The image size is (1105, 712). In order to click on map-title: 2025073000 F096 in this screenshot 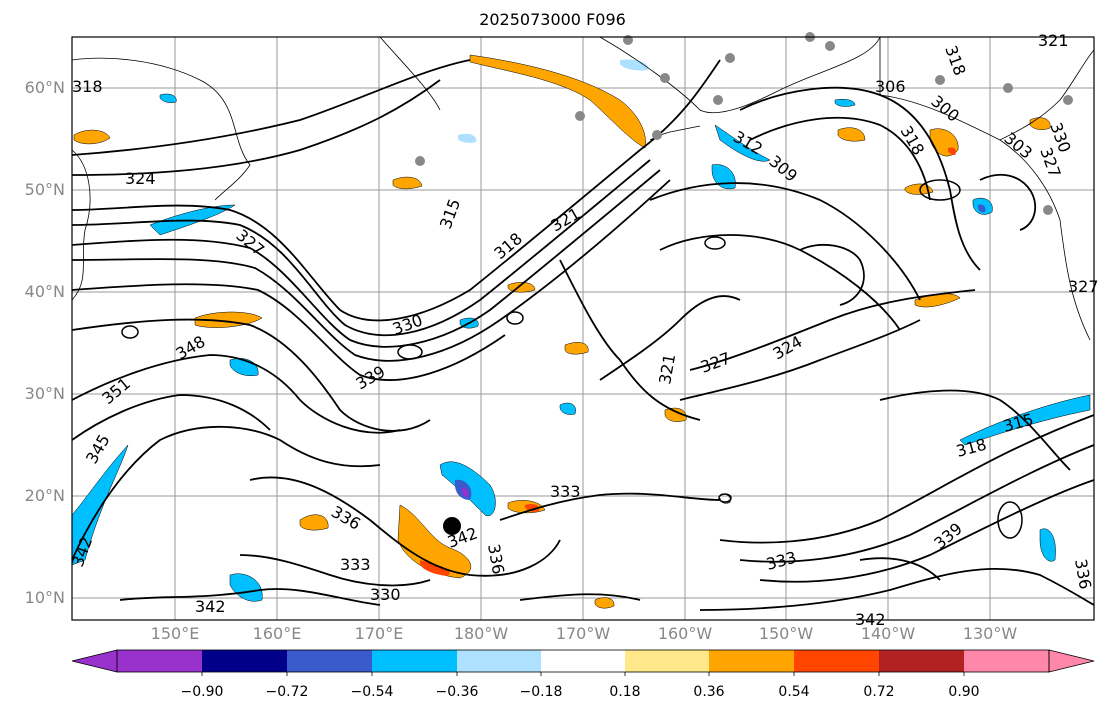, I will do `click(552, 19)`.